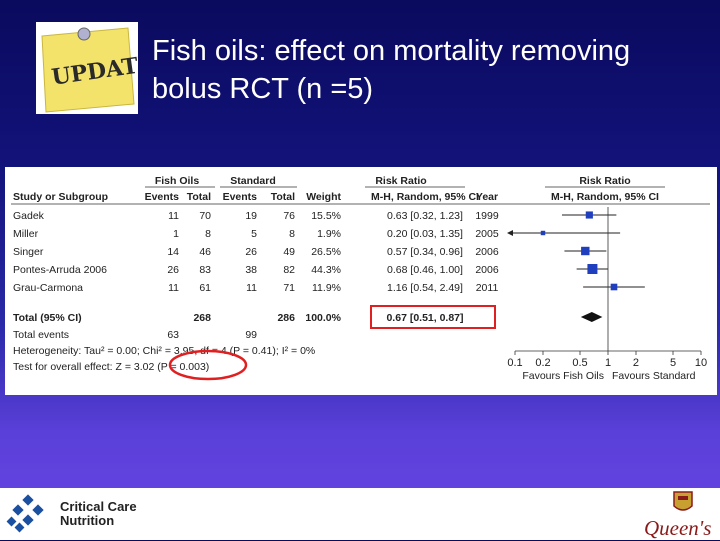  I want to click on critical-care-nutrition-logo-icon, so click(25, 513).